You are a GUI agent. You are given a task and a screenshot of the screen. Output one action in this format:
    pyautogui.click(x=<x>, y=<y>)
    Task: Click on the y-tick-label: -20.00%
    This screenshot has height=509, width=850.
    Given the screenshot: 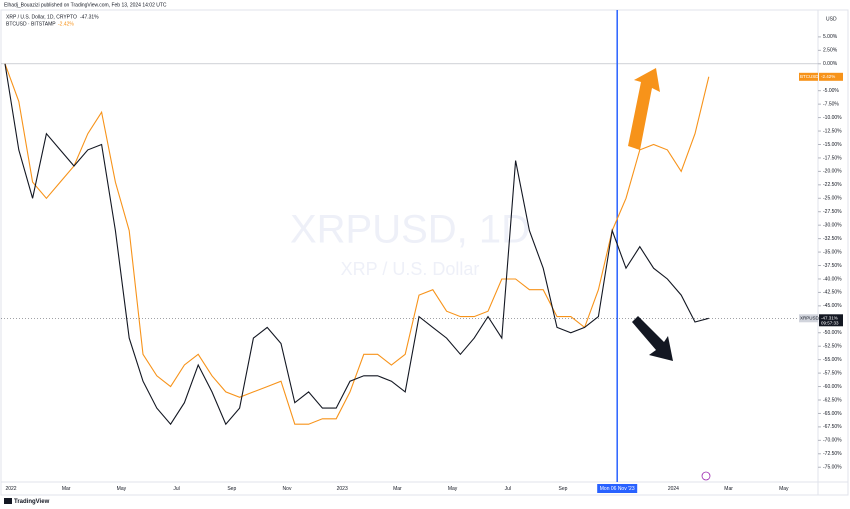 What is the action you would take?
    pyautogui.click(x=832, y=172)
    